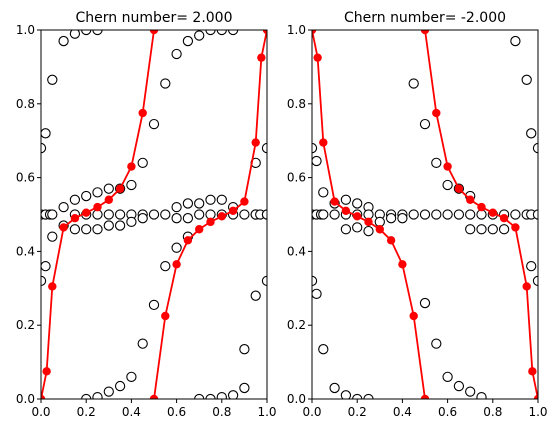  What do you see at coordinates (86, 412) in the screenshot?
I see `x-tick-label: 0.2` at bounding box center [86, 412].